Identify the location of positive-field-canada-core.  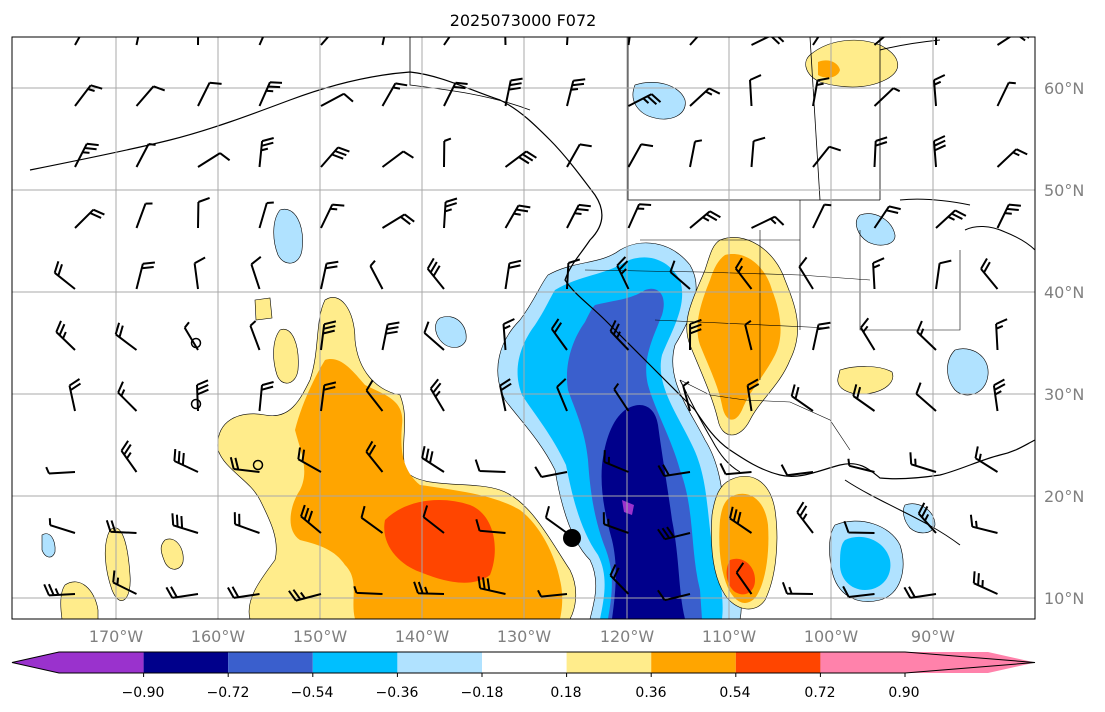
(829, 69).